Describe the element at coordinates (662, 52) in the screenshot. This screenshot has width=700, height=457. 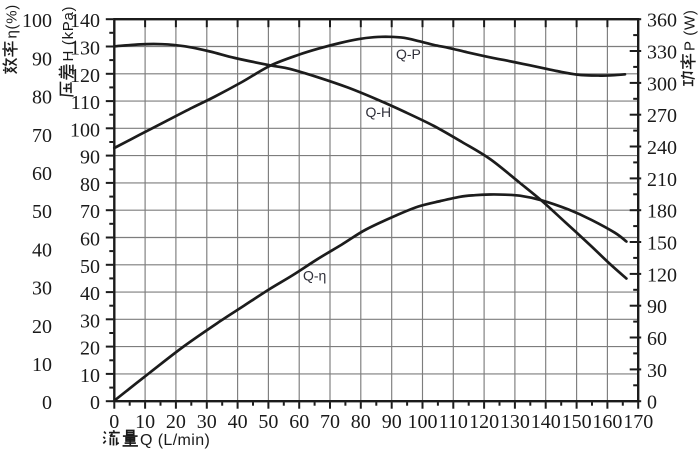
I see `svg-text: 330` at that location.